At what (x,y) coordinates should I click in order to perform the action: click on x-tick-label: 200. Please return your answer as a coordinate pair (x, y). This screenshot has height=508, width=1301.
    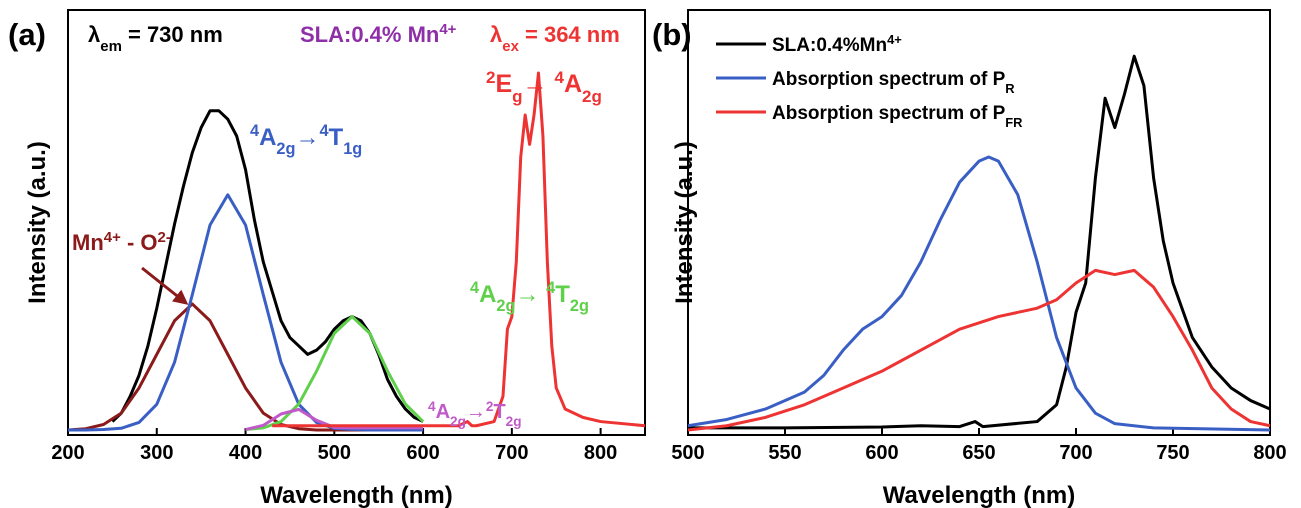
    Looking at the image, I should click on (67, 453).